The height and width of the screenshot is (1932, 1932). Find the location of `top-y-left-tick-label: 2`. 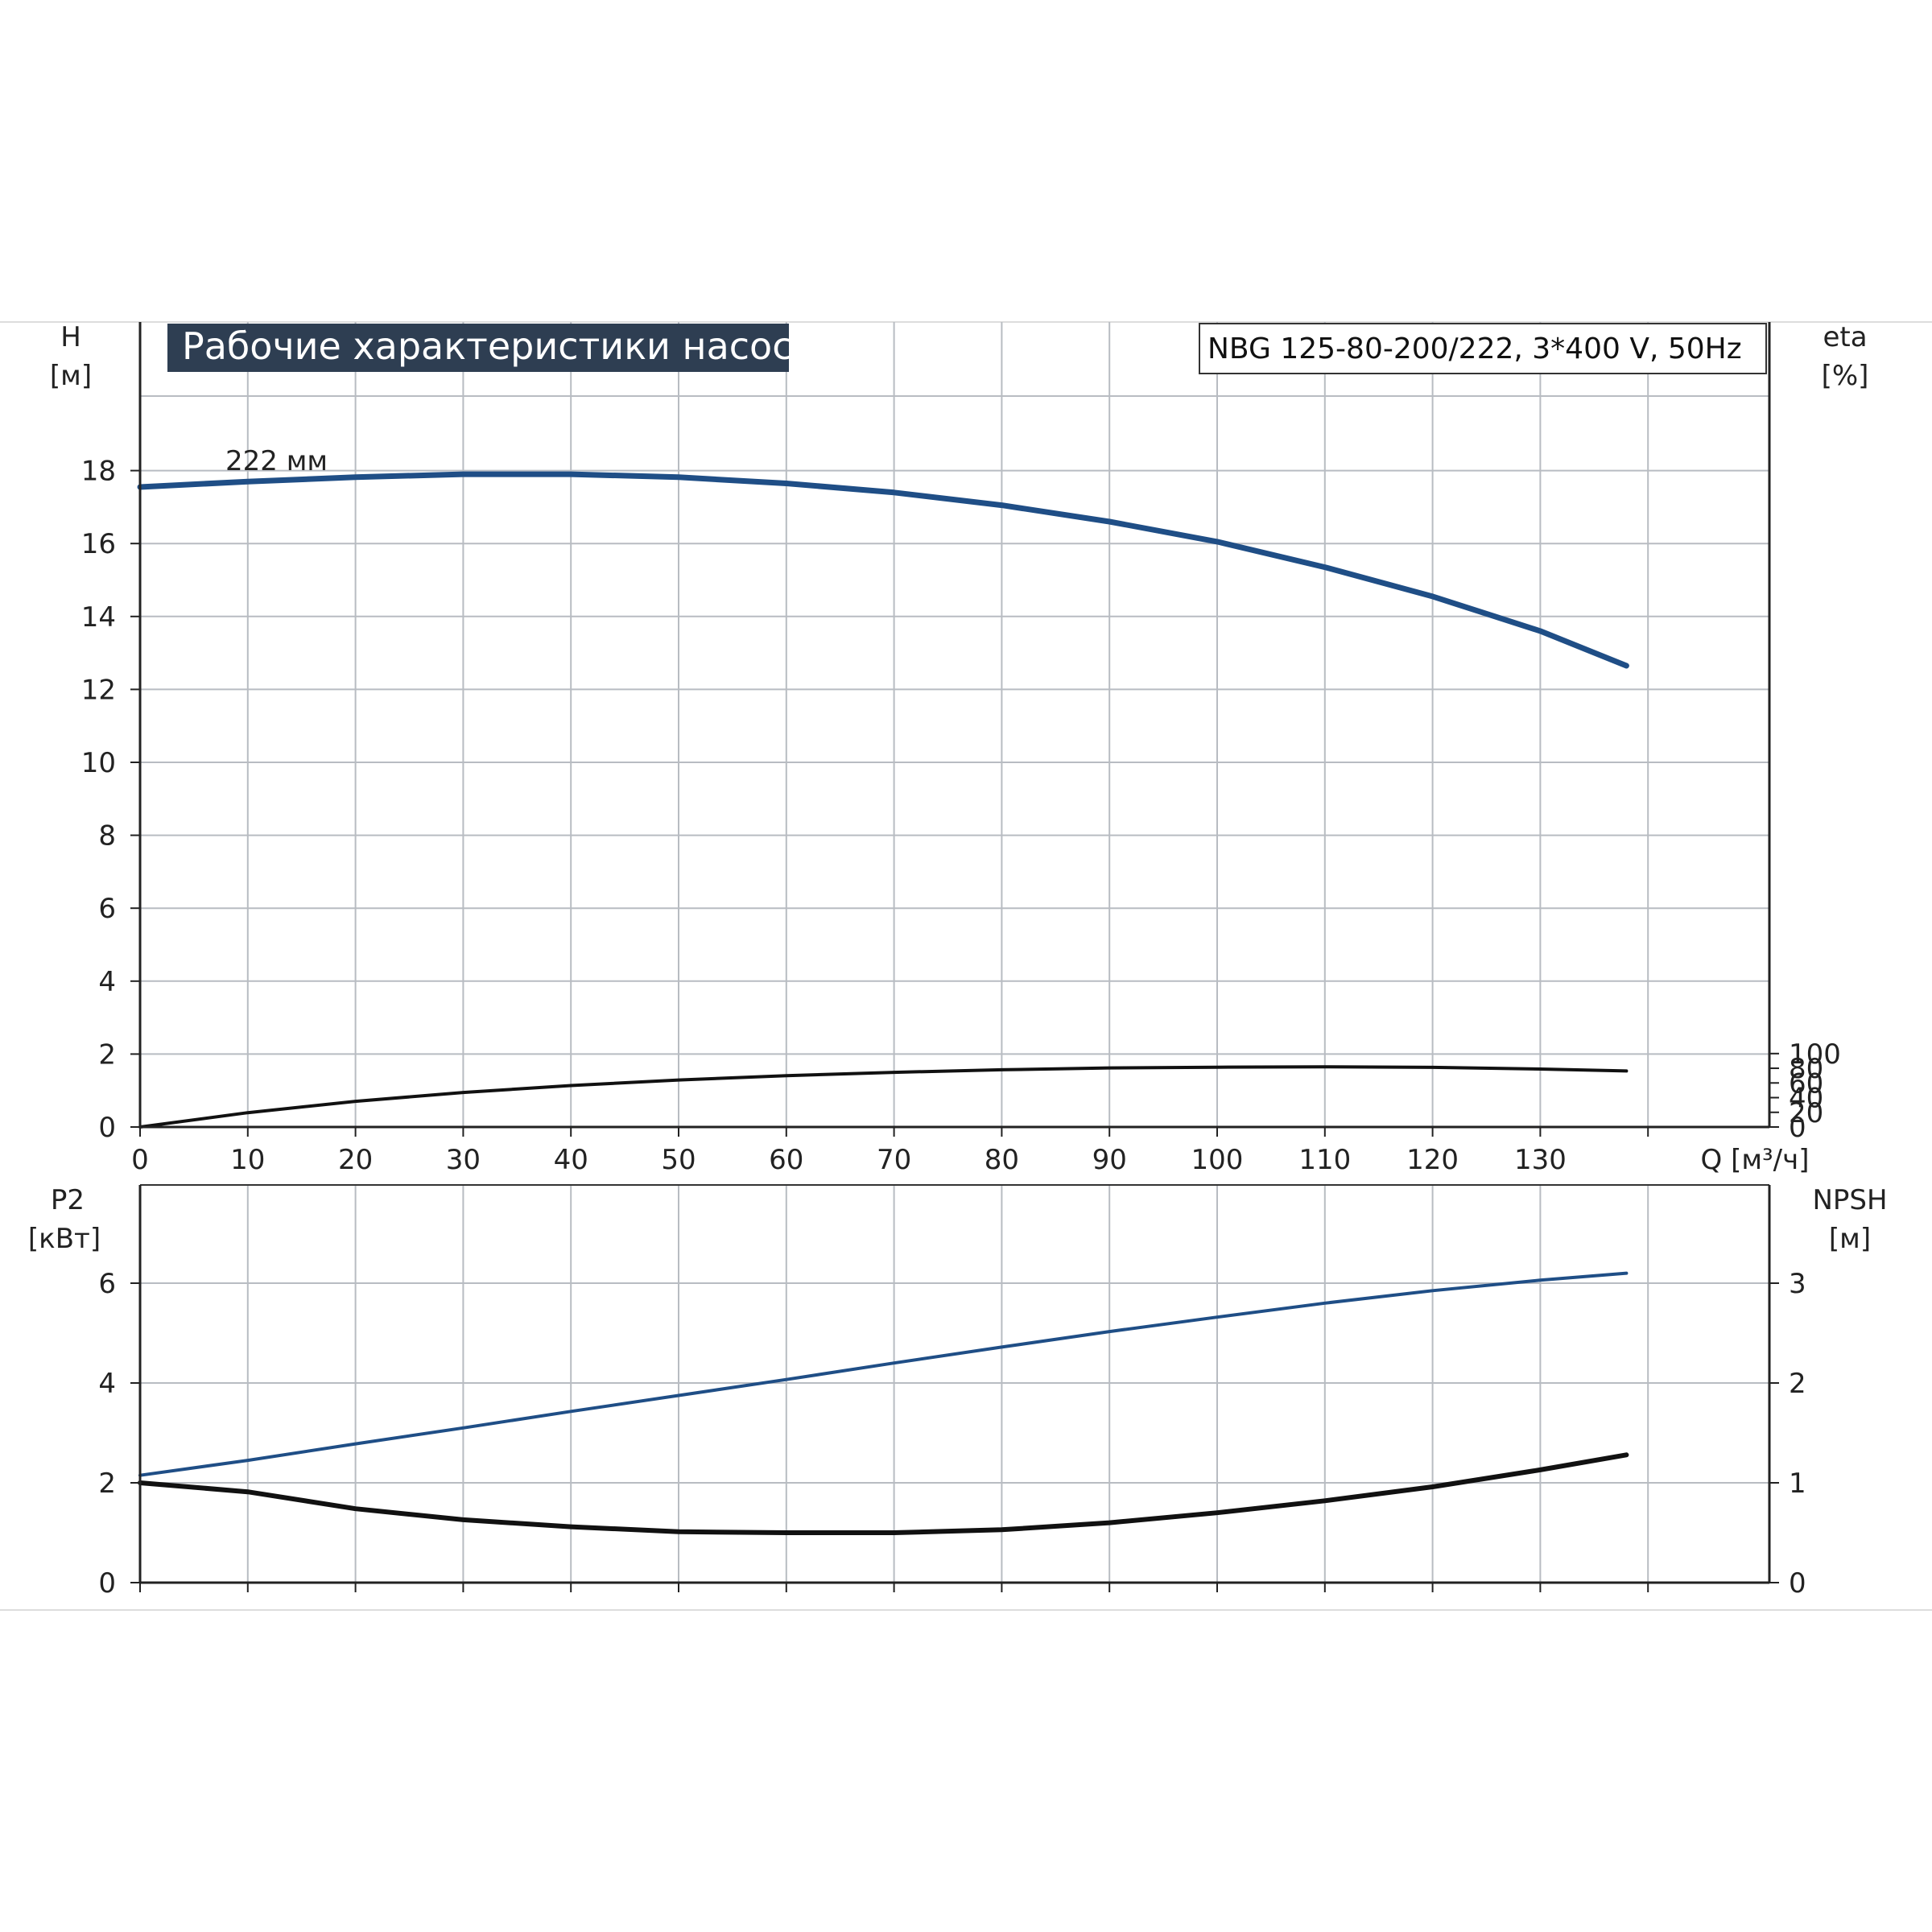

top-y-left-tick-label: 2 is located at coordinates (107, 1054).